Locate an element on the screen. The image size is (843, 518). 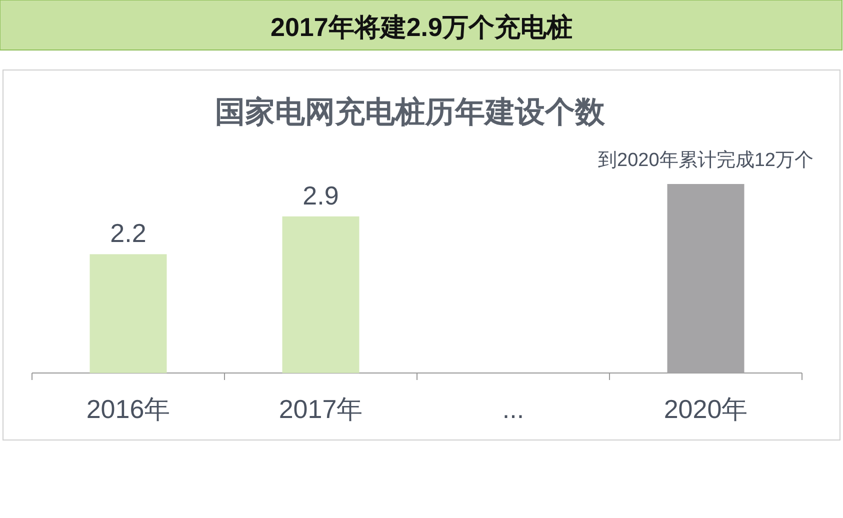
x-tick-label: 2017年 is located at coordinates (320, 409).